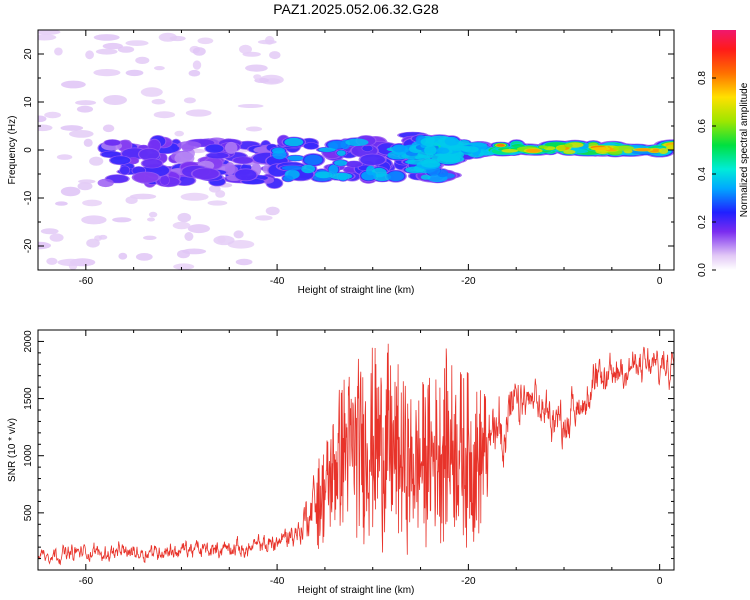 The width and height of the screenshot is (750, 600). Describe the element at coordinates (28, 197) in the screenshot. I see `y-tick-label: -10` at that location.